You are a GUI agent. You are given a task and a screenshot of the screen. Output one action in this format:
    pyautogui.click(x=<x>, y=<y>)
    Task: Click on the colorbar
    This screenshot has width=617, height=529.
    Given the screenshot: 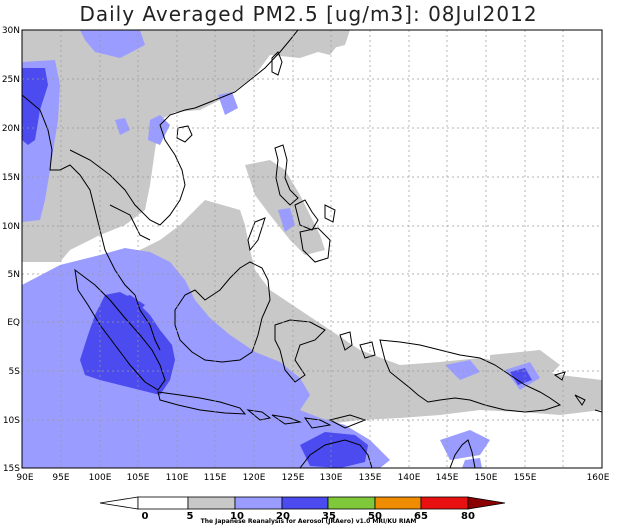 What is the action you would take?
    pyautogui.click(x=302, y=503)
    